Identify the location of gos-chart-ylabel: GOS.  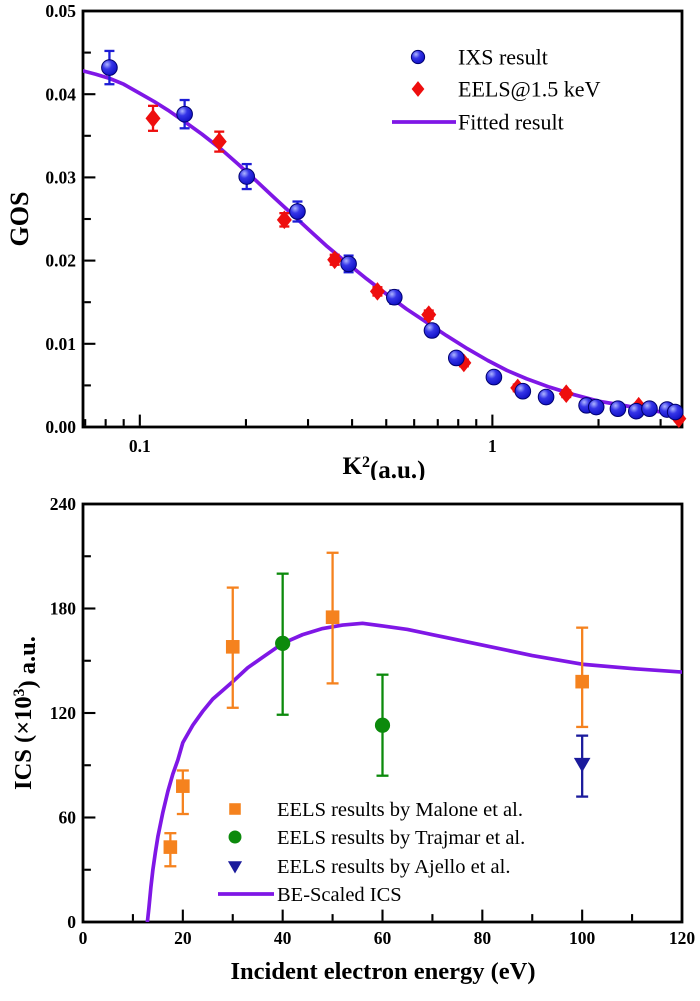
(19, 219).